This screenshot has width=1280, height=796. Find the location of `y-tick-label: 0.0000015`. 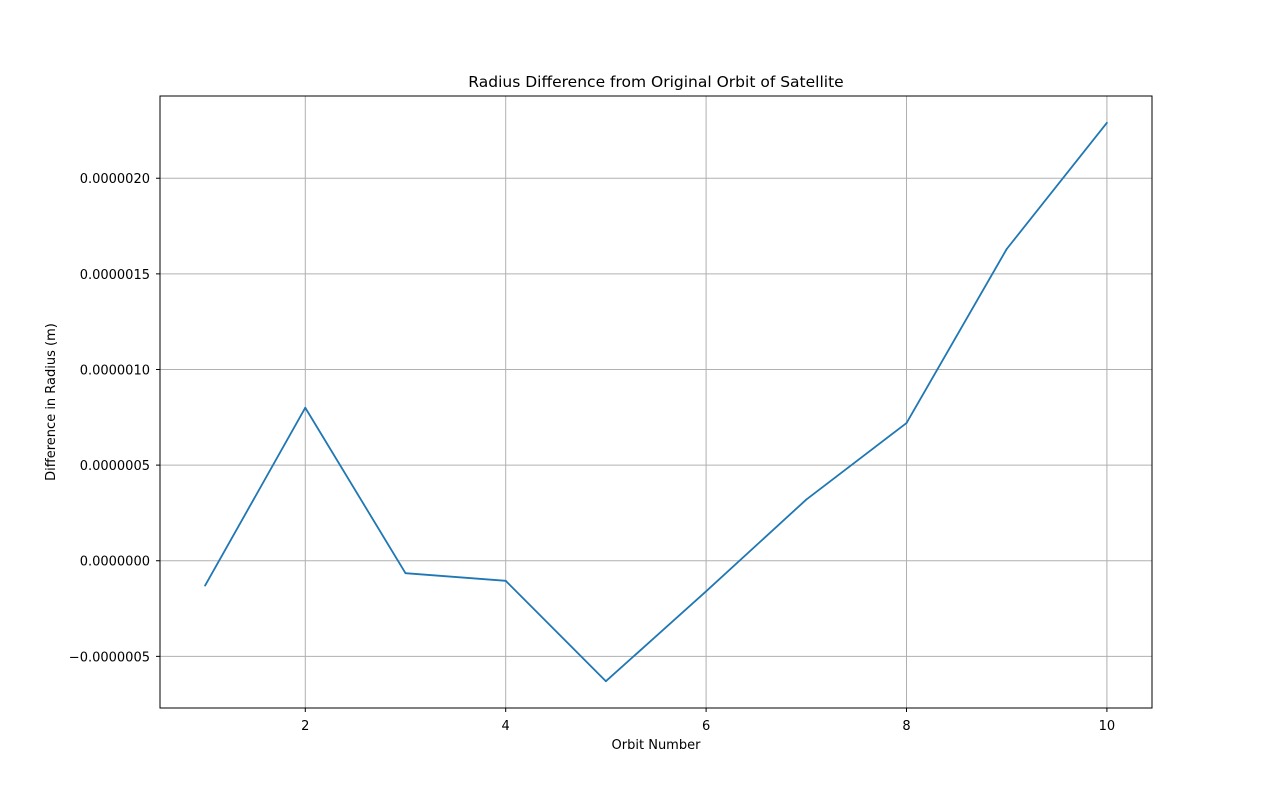

y-tick-label: 0.0000015 is located at coordinates (115, 275).